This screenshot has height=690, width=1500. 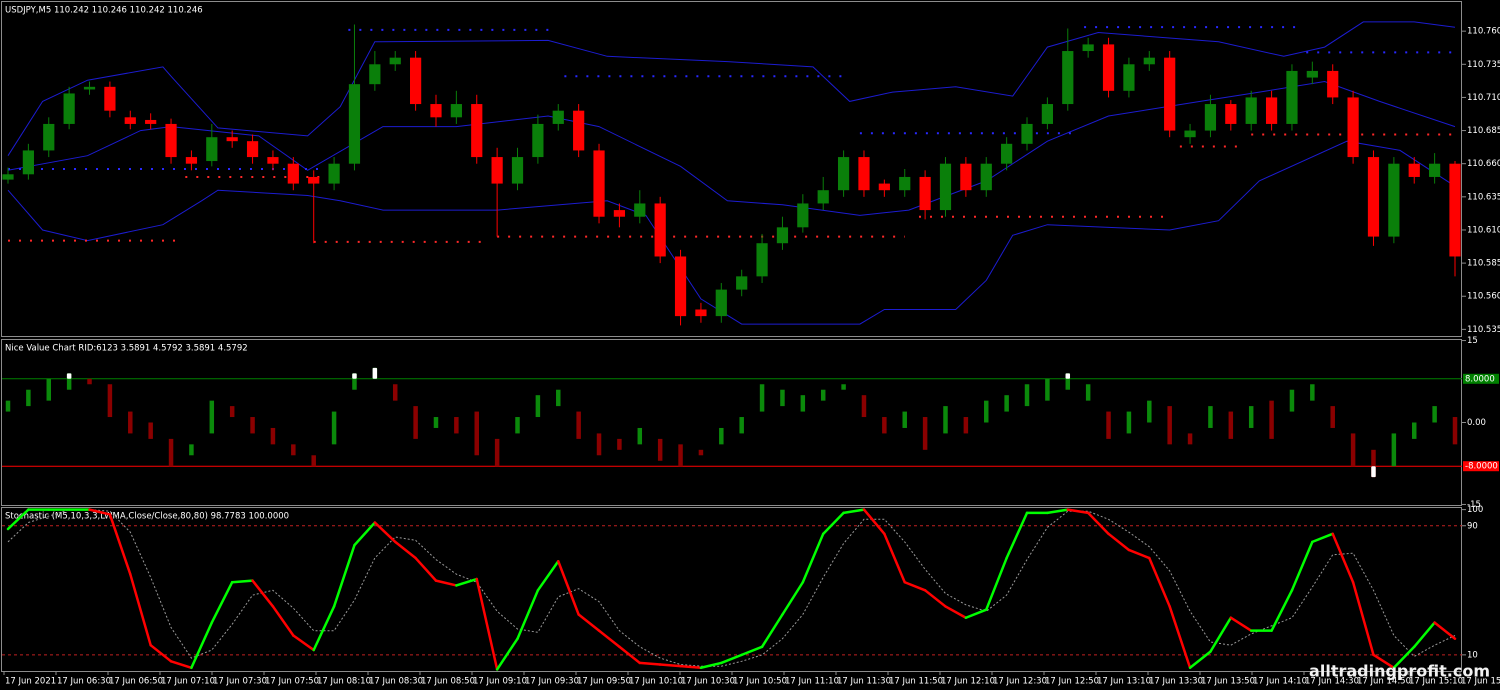 What do you see at coordinates (136, 682) in the screenshot?
I see `time-label: 17 Jun 06:50` at bounding box center [136, 682].